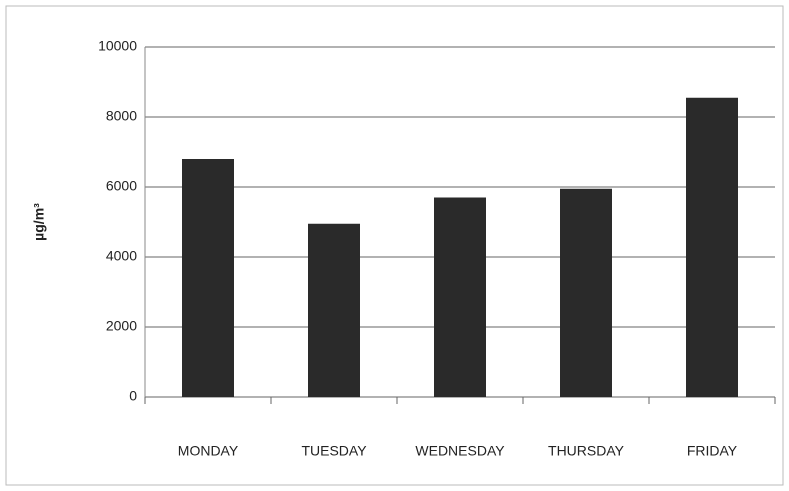  What do you see at coordinates (39, 222) in the screenshot?
I see `y-axis-label: µg/m³` at bounding box center [39, 222].